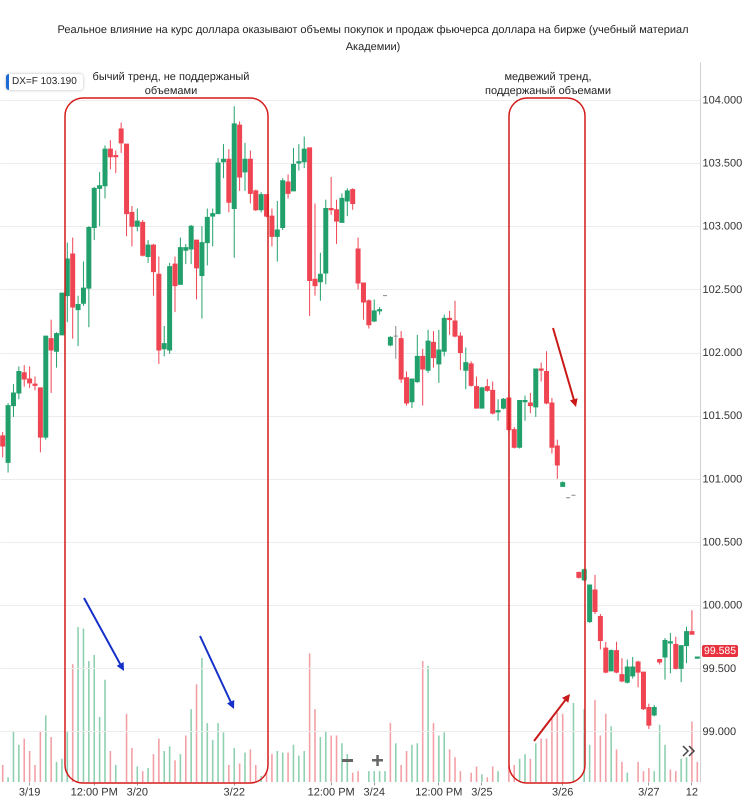 This screenshot has width=746, height=800. I want to click on chart-title: Реальное влияние на курс доллара оказывают объемы покупок и продаж фьючерса доллара на бирже (учебный материал Академии), so click(373, 39).